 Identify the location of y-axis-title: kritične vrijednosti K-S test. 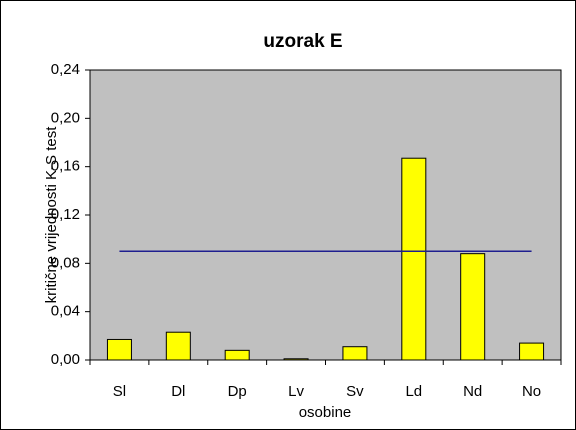
(51, 215).